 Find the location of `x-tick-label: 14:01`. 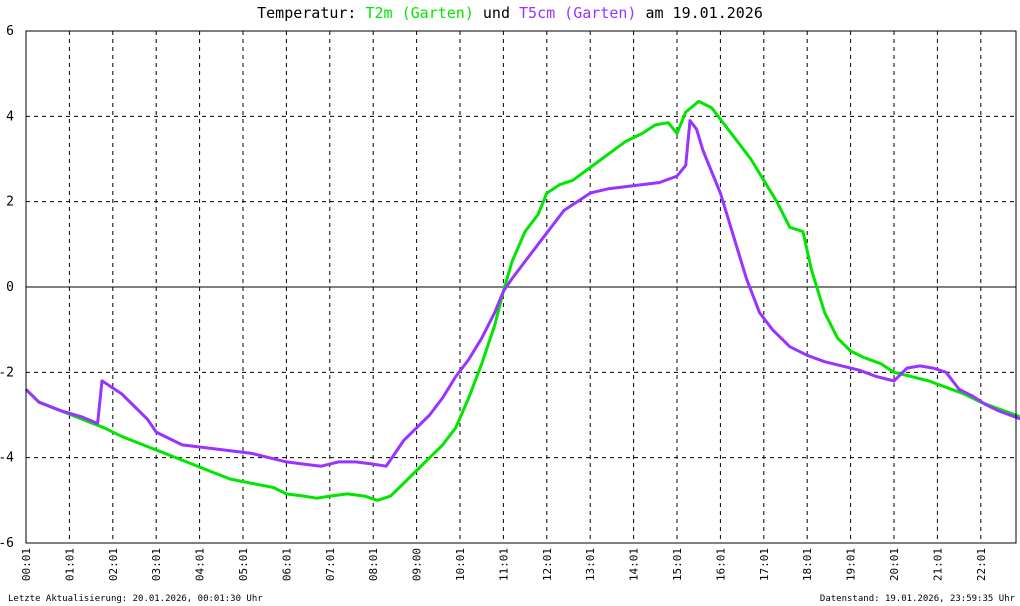

x-tick-label: 14:01 is located at coordinates (634, 564).